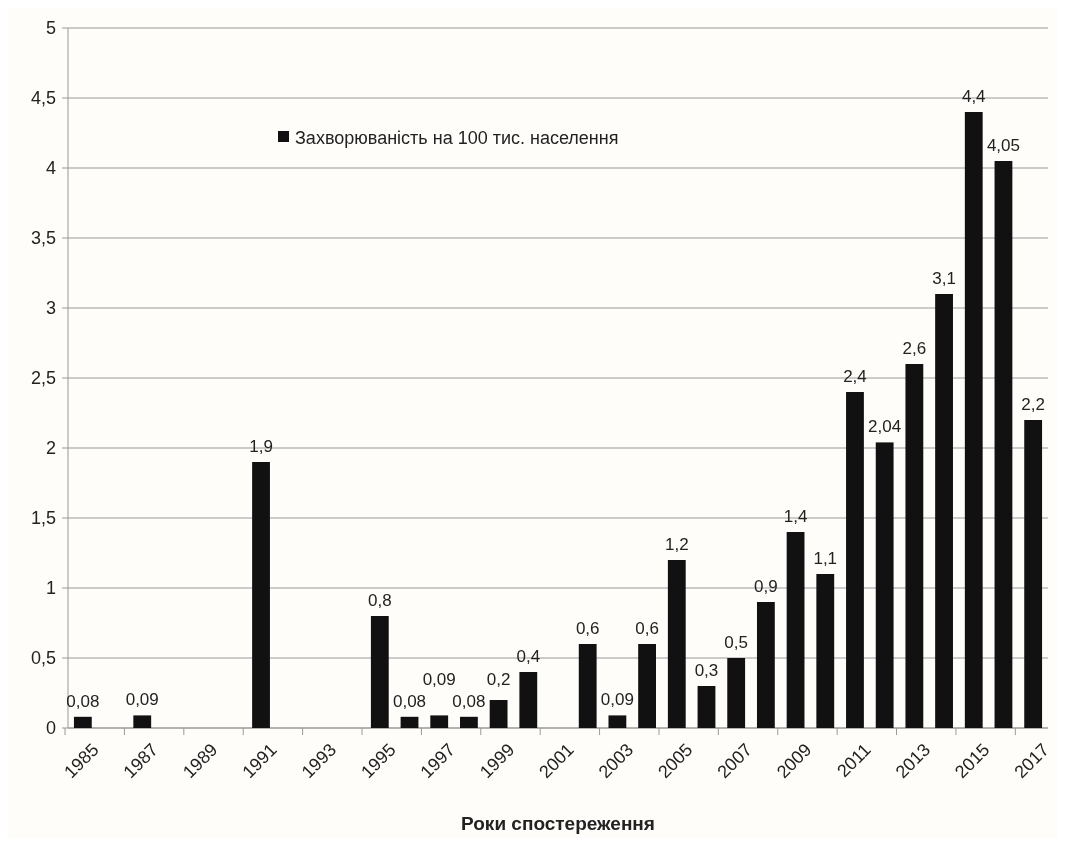  Describe the element at coordinates (261, 446) in the screenshot. I see `data-label: 1,9` at that location.